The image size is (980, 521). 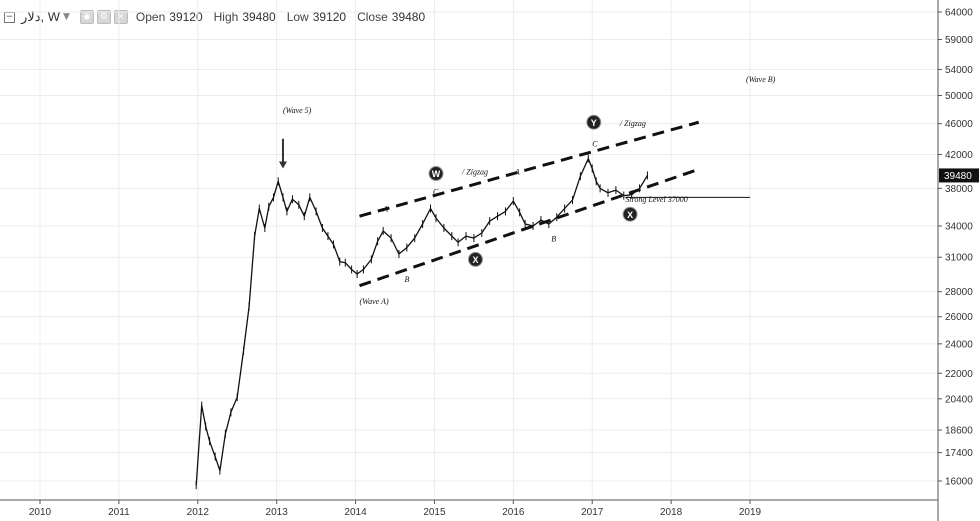 What do you see at coordinates (959, 96) in the screenshot?
I see `y-tick-label: 50000` at bounding box center [959, 96].